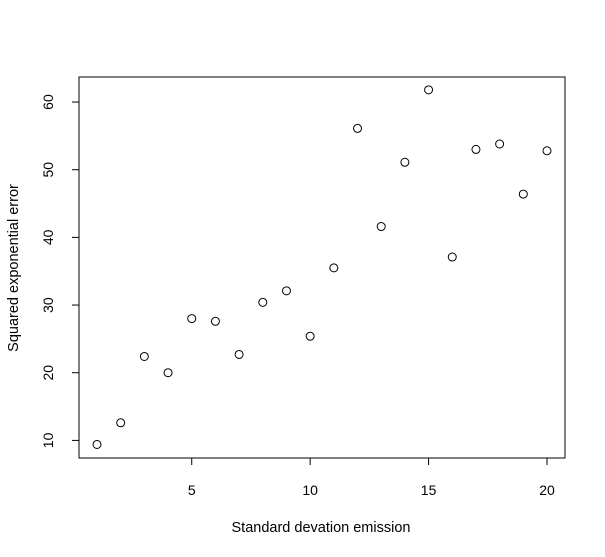 The width and height of the screenshot is (605, 557). Describe the element at coordinates (48, 237) in the screenshot. I see `y-tick-label: 40` at that location.